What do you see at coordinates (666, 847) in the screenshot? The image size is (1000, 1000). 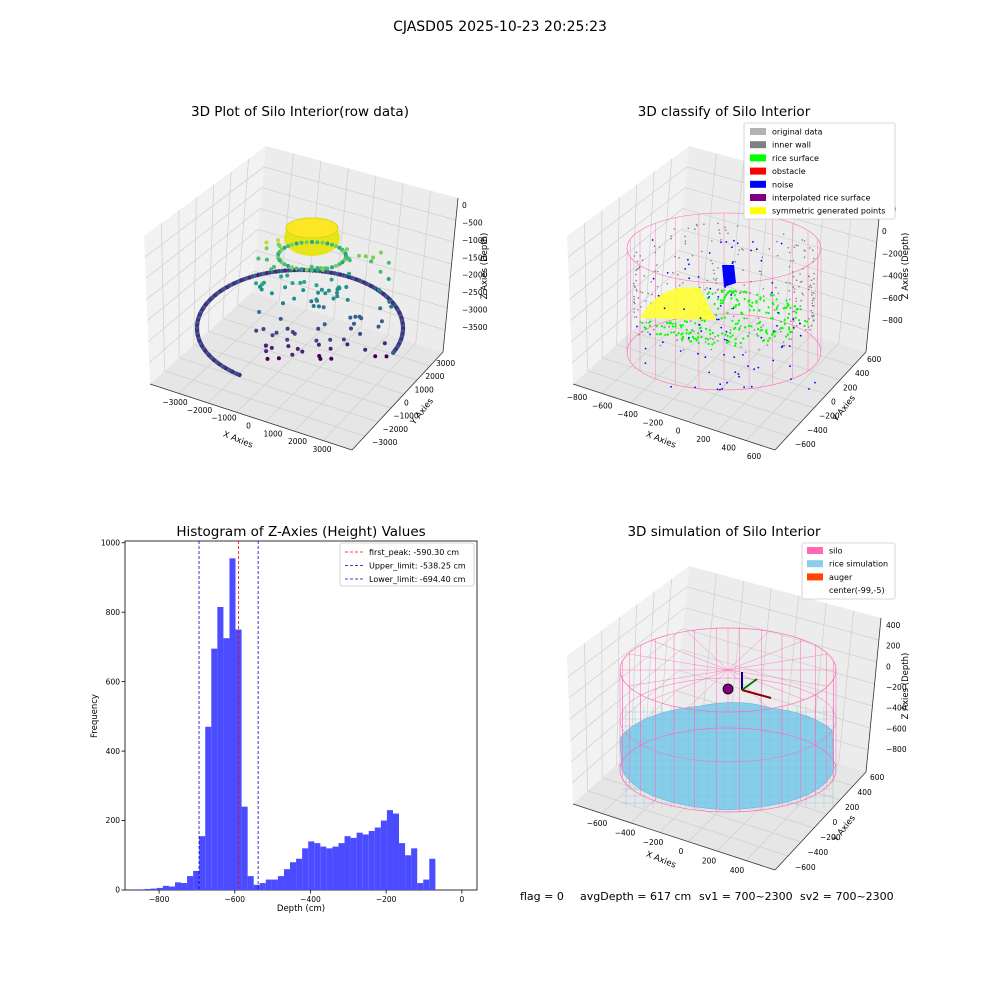 I see `panel4-x-ticks: −600 −400 −200 0 200 400` at bounding box center [666, 847].